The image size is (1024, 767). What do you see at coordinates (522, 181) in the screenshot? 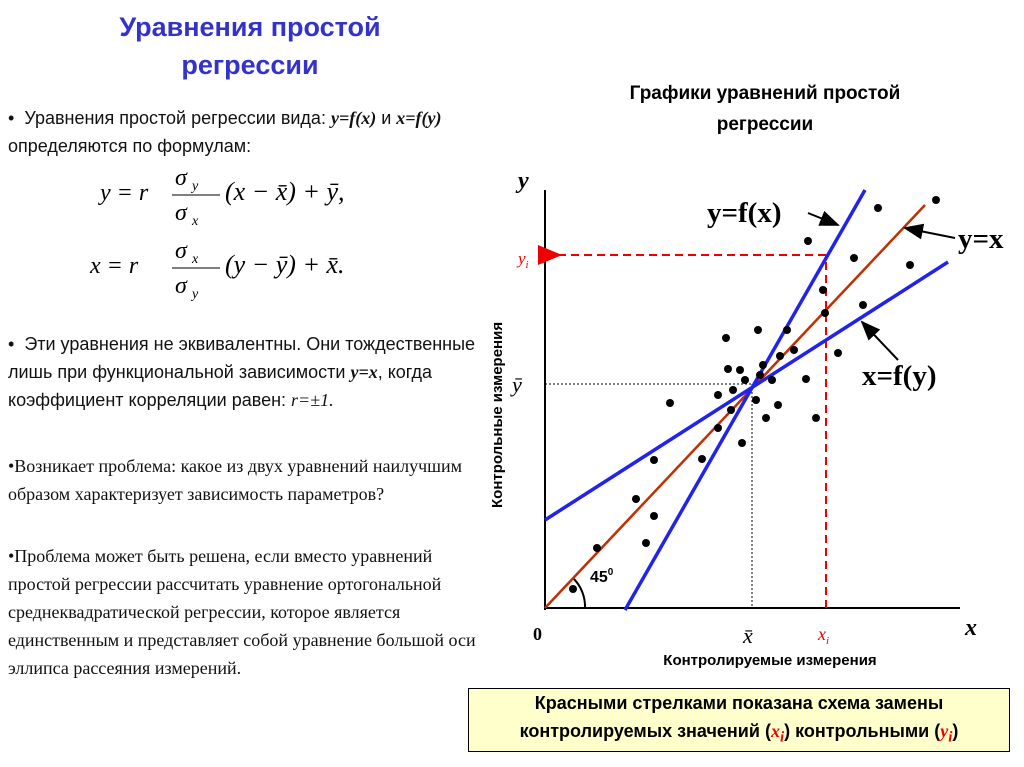
I see `y-axis-label: y` at bounding box center [522, 181].